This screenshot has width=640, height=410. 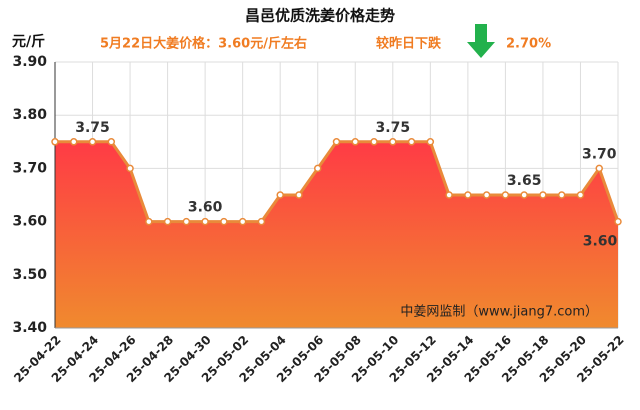 I want to click on change-value: 2.70%, so click(x=528, y=44).